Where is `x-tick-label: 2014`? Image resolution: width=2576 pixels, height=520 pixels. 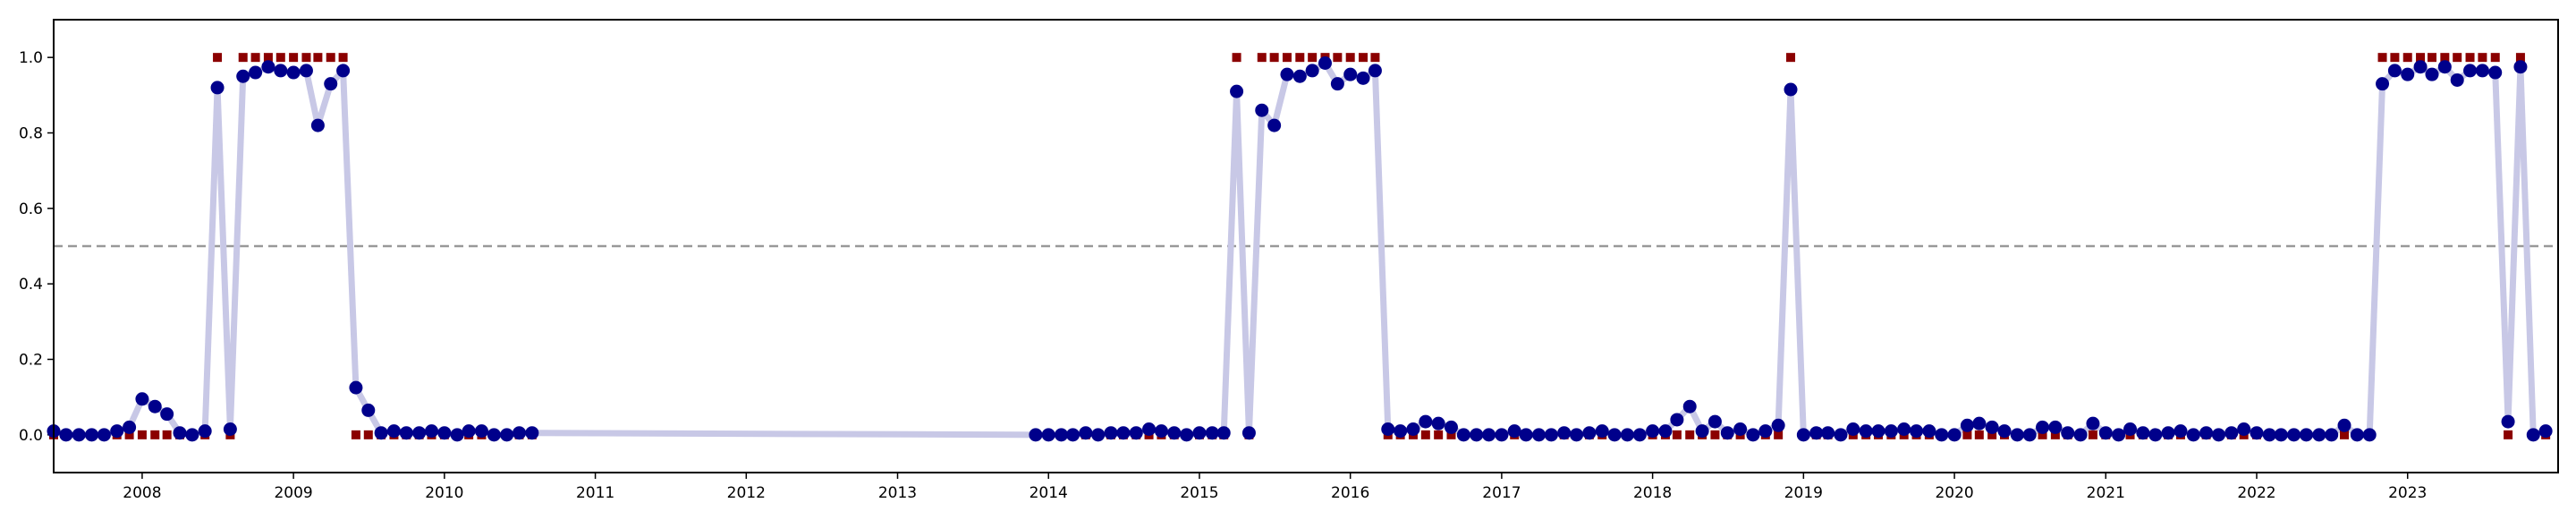 x-tick-label: 2014 is located at coordinates (1049, 493).